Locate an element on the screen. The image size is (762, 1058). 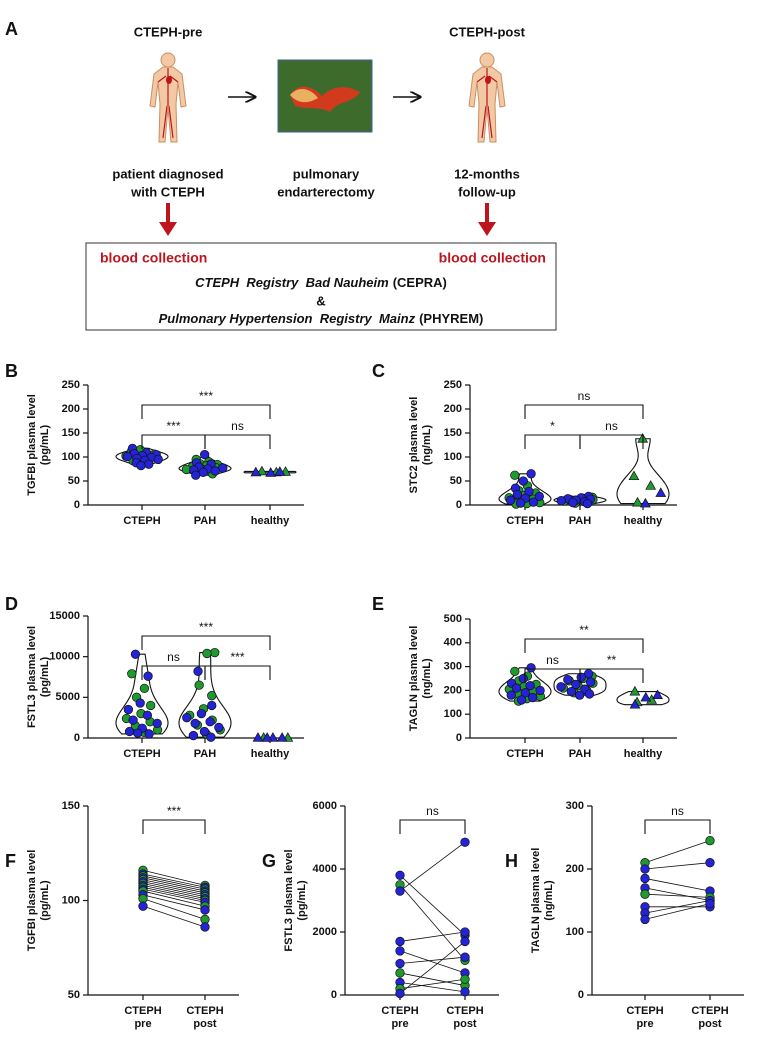
y-tick-label: 300 is located at coordinates (575, 806).